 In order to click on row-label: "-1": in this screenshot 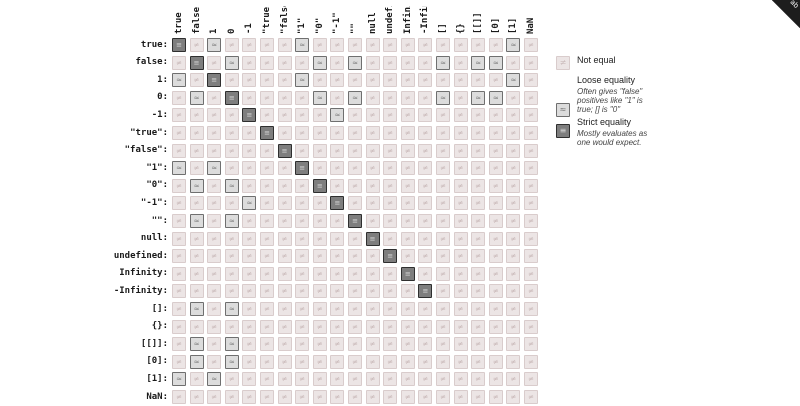, I will do `click(154, 202)`.